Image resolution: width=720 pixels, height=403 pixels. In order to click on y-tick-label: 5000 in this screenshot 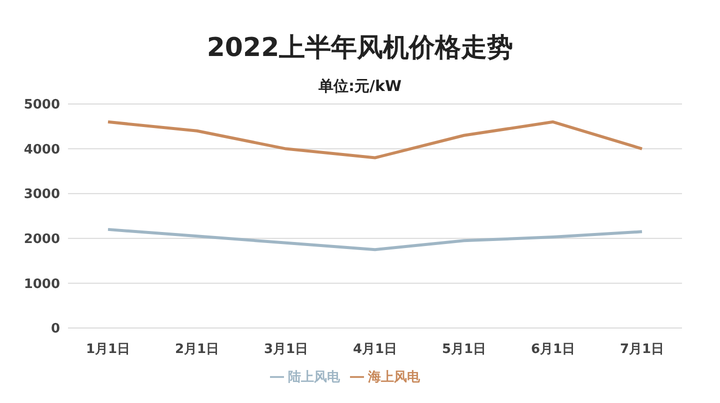, I will do `click(42, 105)`.